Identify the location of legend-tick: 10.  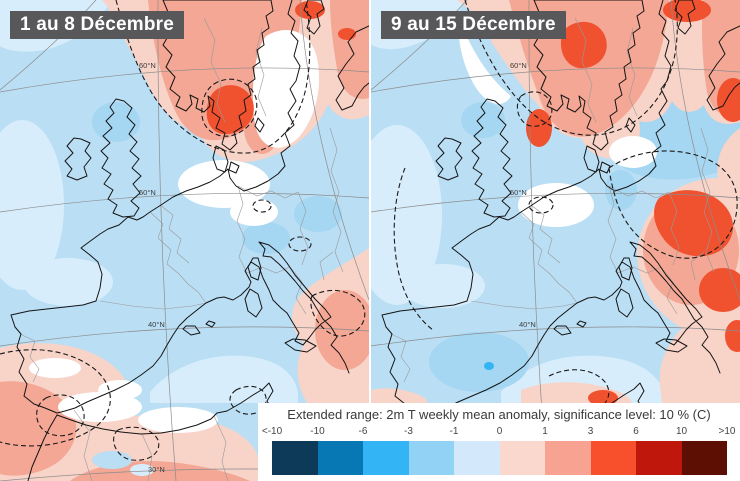
(681, 431).